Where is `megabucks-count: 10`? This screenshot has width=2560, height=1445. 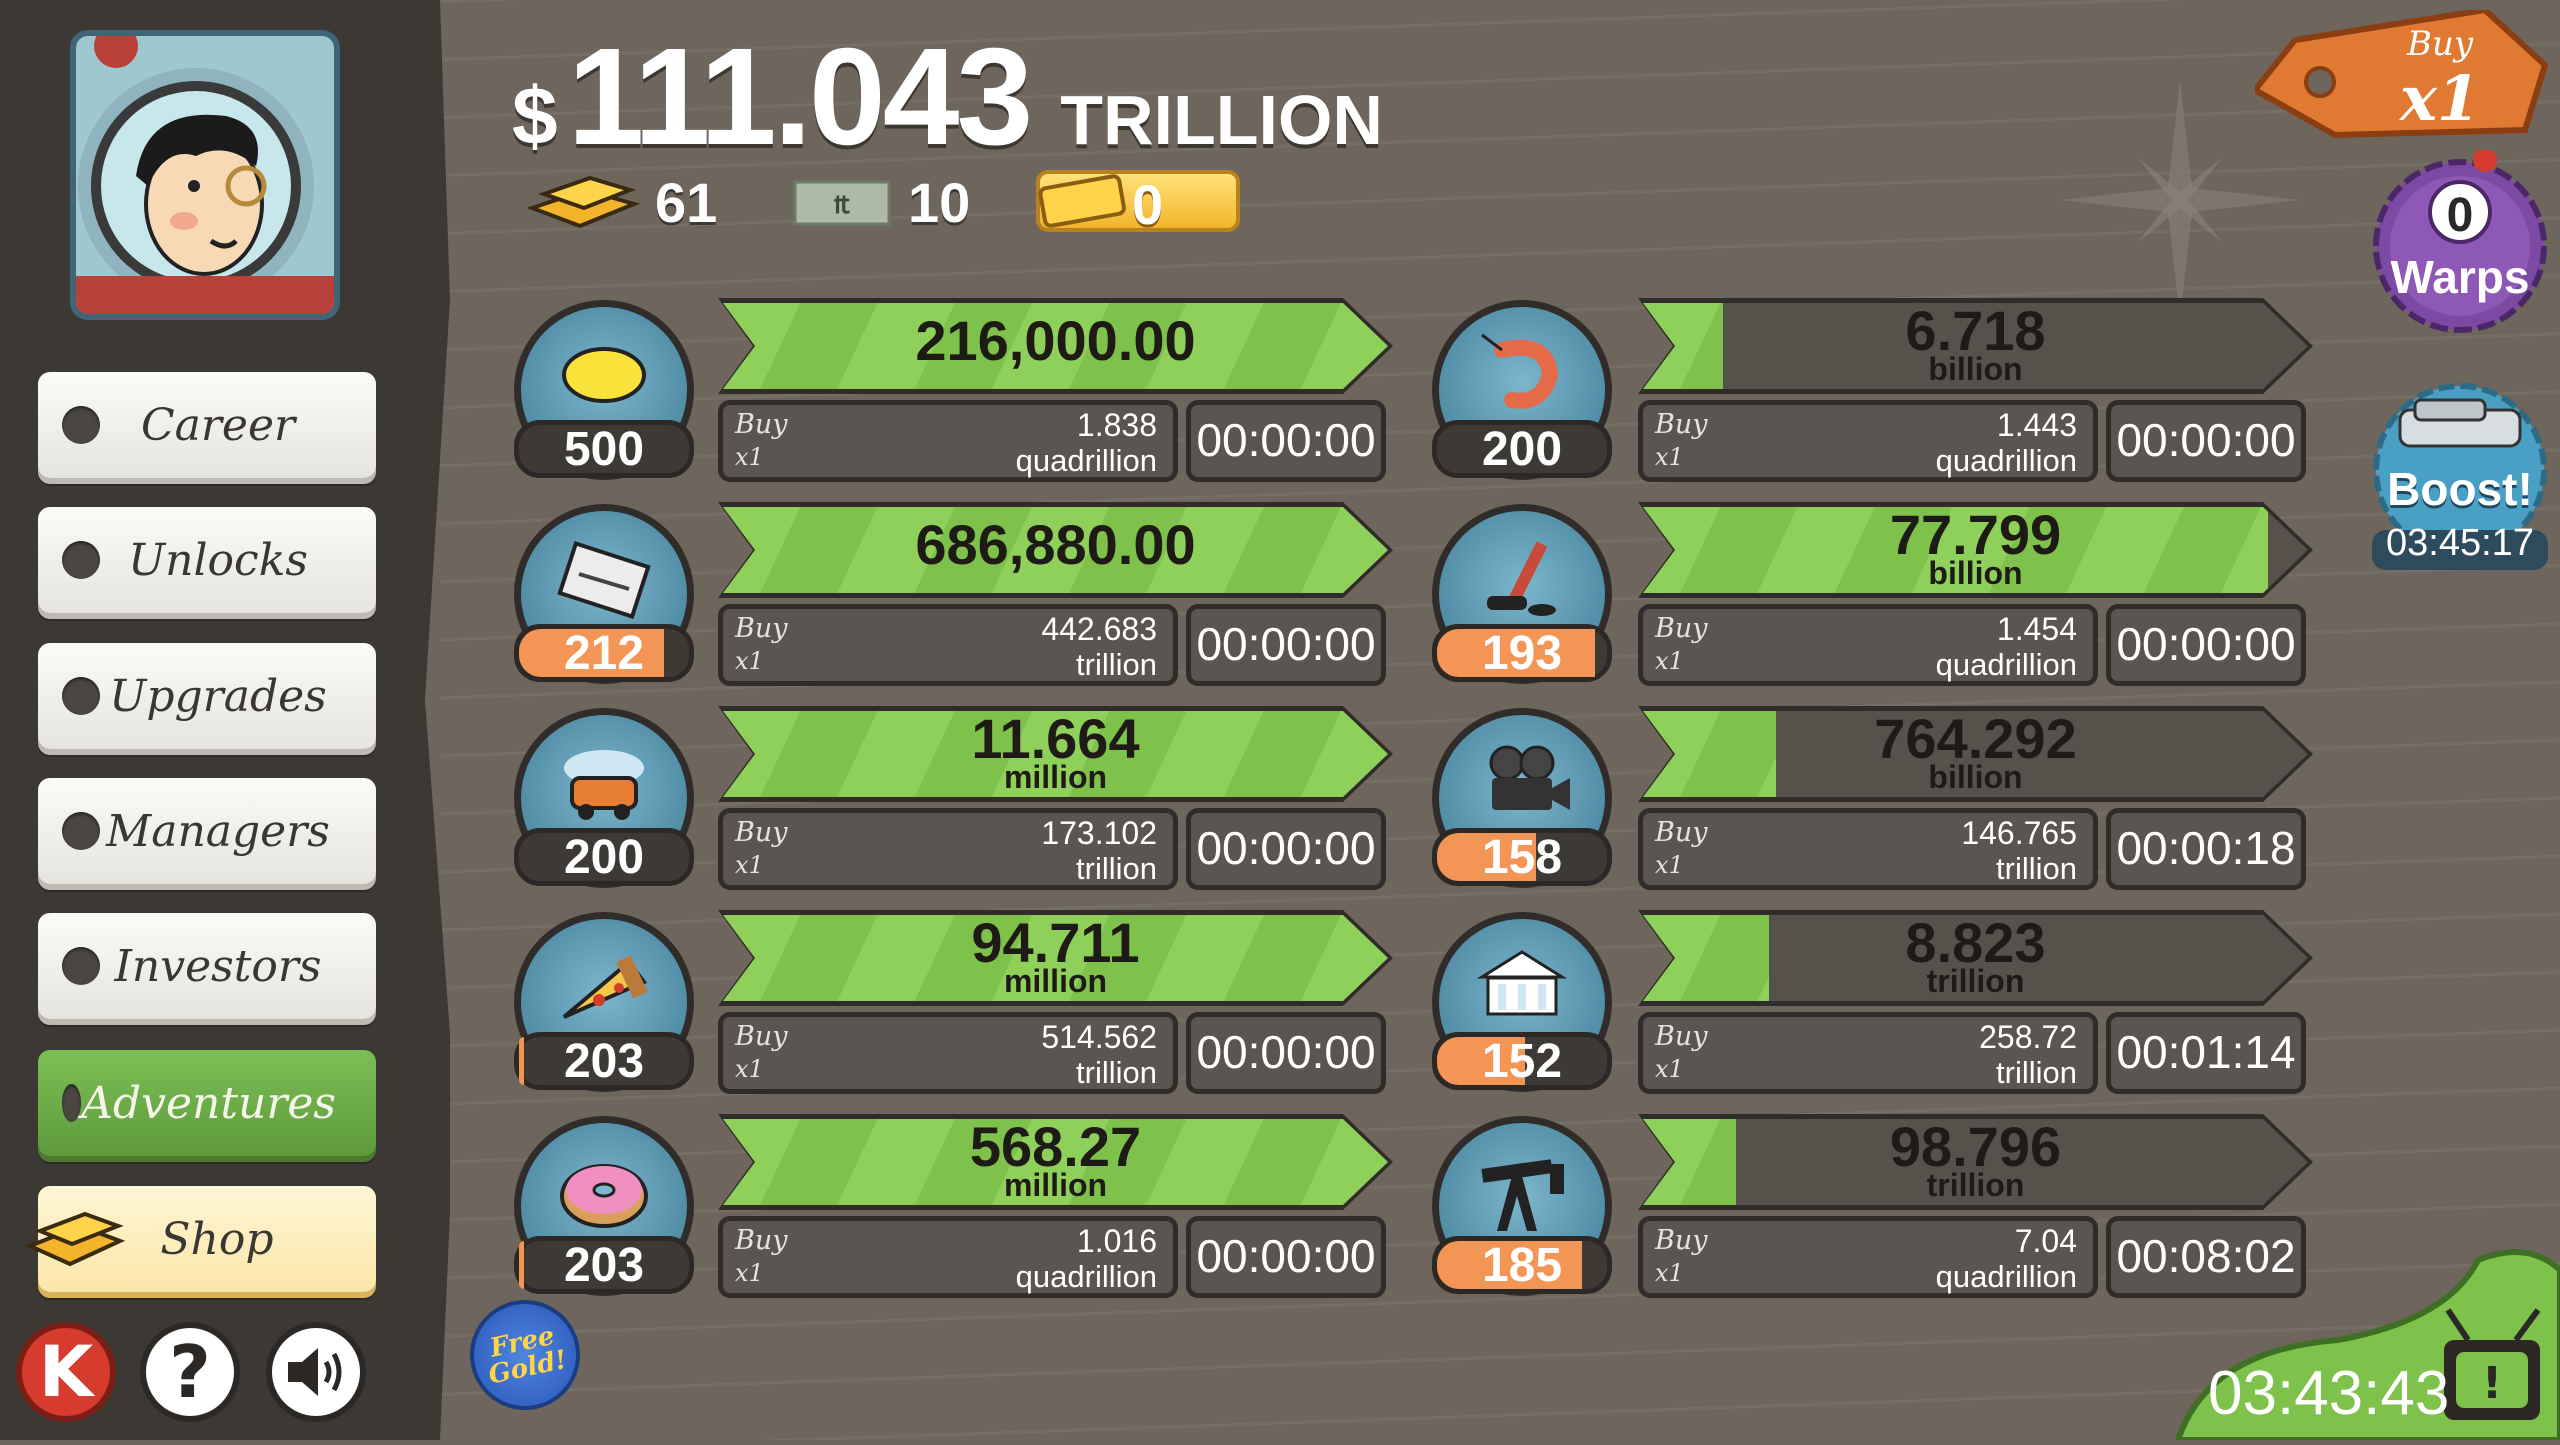 megabucks-count: 10 is located at coordinates (939, 202).